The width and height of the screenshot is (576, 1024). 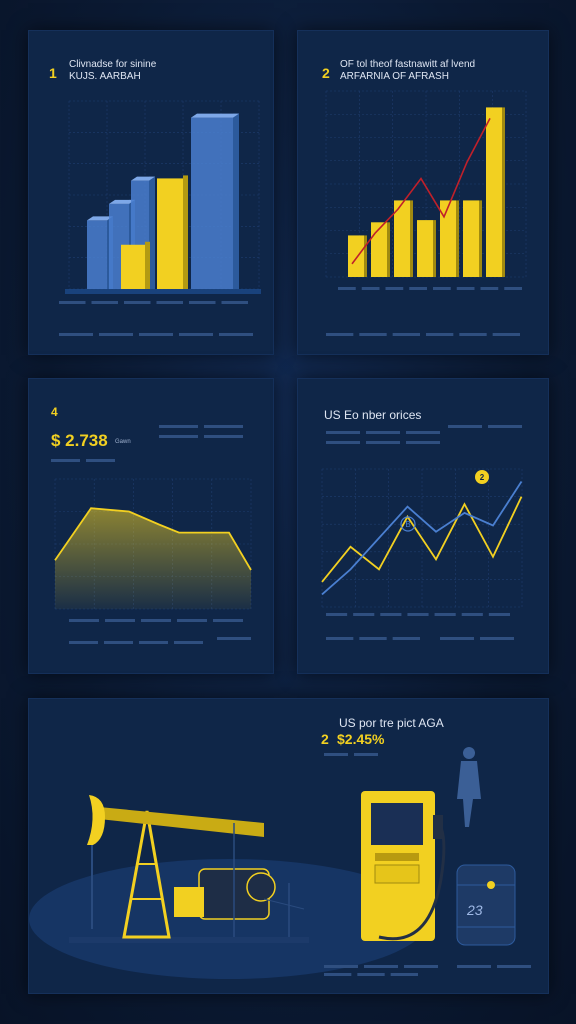 I want to click on fuel-pump-display, so click(x=397, y=857).